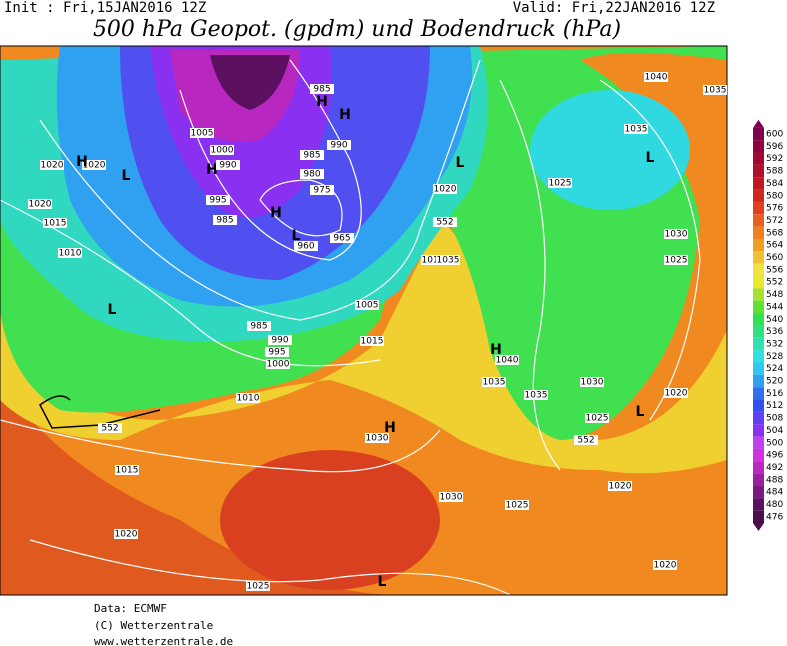 Image resolution: width=787 pixels, height=646 pixels. I want to click on colorbar-label: 512, so click(774, 406).